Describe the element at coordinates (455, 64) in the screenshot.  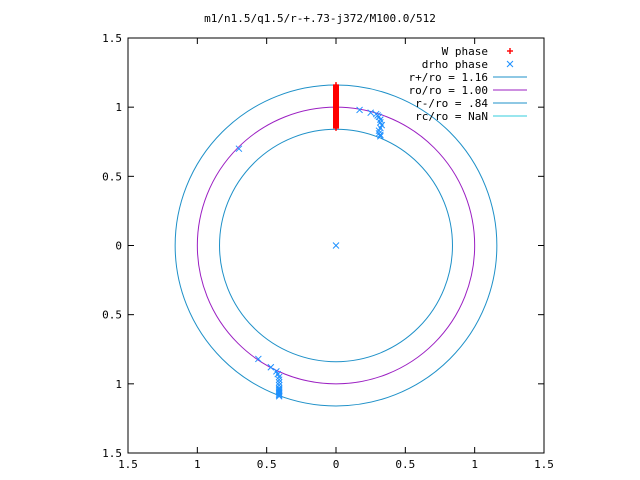
I see `legend-label: drho phase` at that location.